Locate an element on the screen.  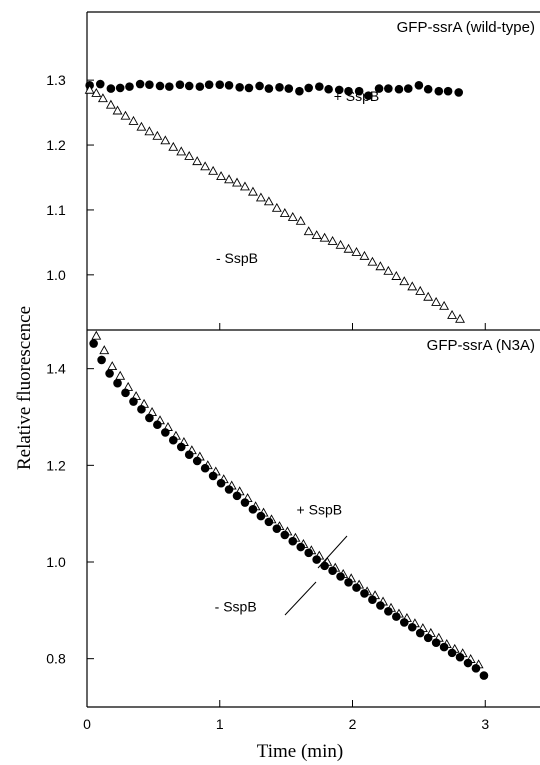
x-tick-label: 3 is located at coordinates (485, 724).